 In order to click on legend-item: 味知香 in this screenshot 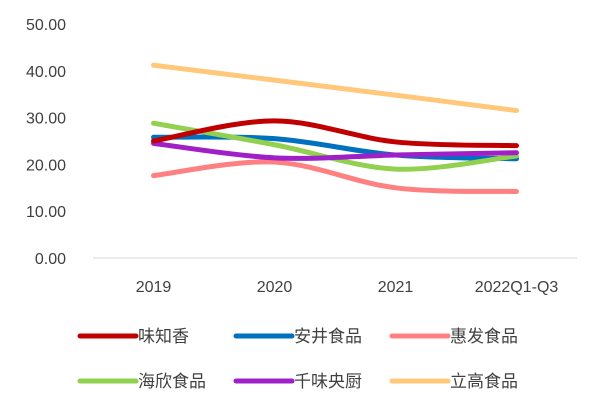, I will do `click(133, 337)`.